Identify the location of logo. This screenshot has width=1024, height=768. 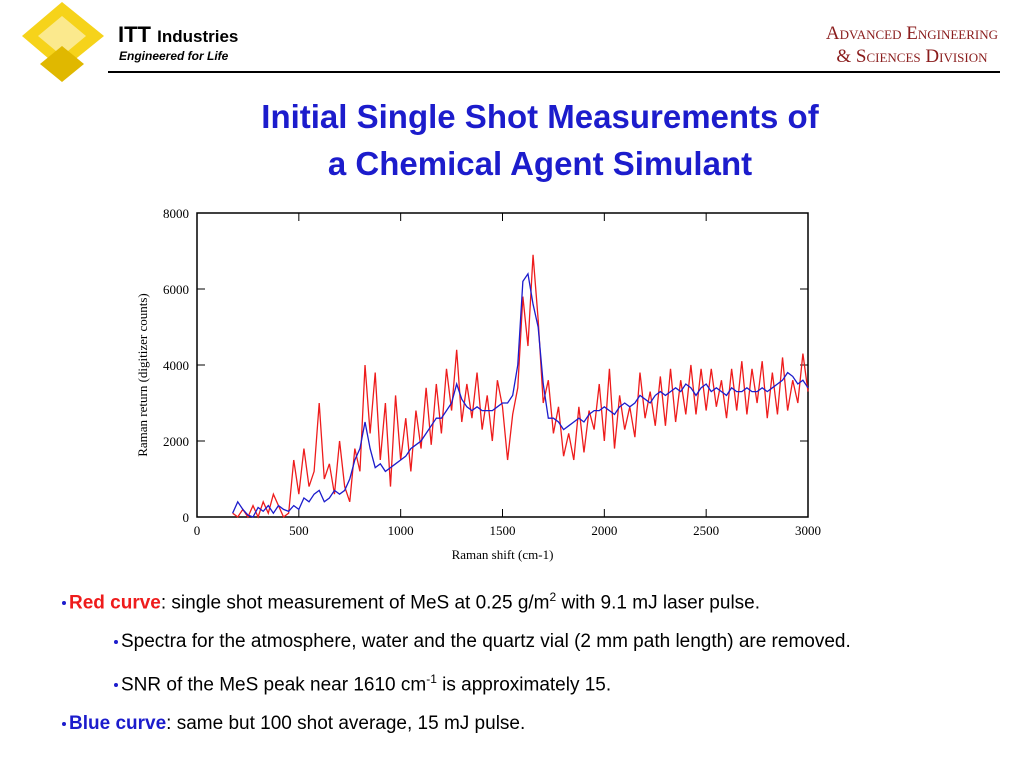
(63, 42).